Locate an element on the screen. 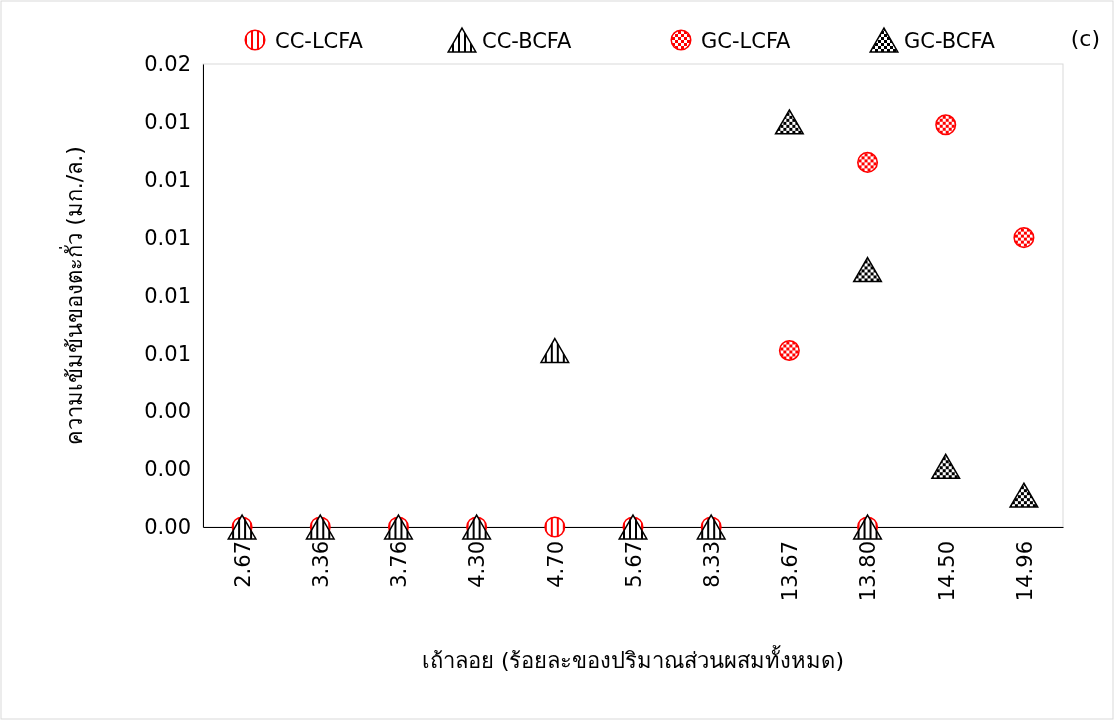 The height and width of the screenshot is (720, 1114). x-tick-label: 2.67 is located at coordinates (242, 564).